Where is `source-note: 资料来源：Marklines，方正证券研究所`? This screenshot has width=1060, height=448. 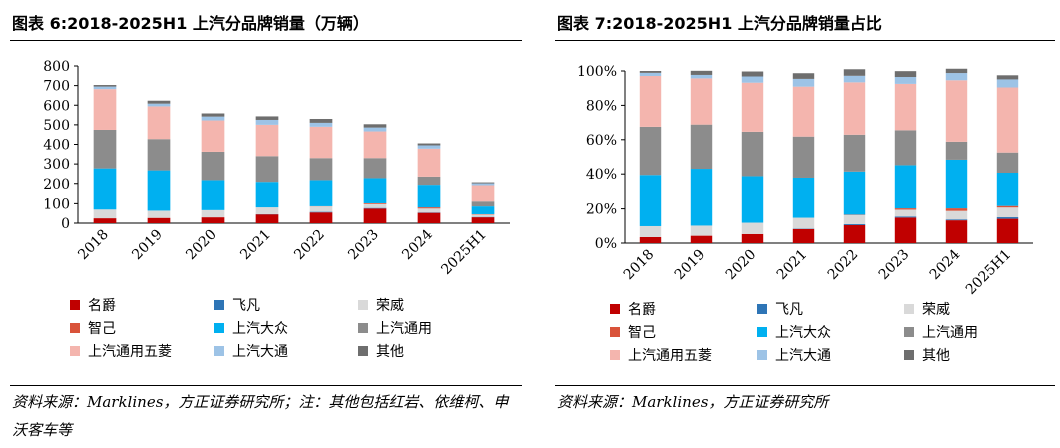 source-note: 资料来源：Marklines，方正证券研究所 is located at coordinates (693, 402).